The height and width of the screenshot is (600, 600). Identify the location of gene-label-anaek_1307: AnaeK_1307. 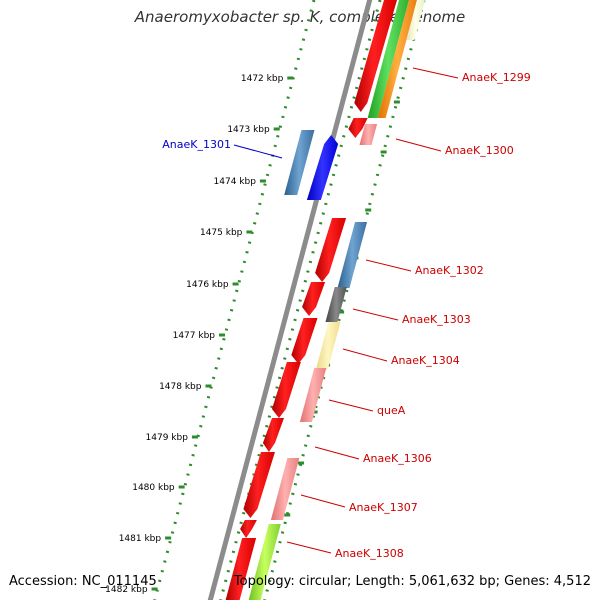
(383, 507).